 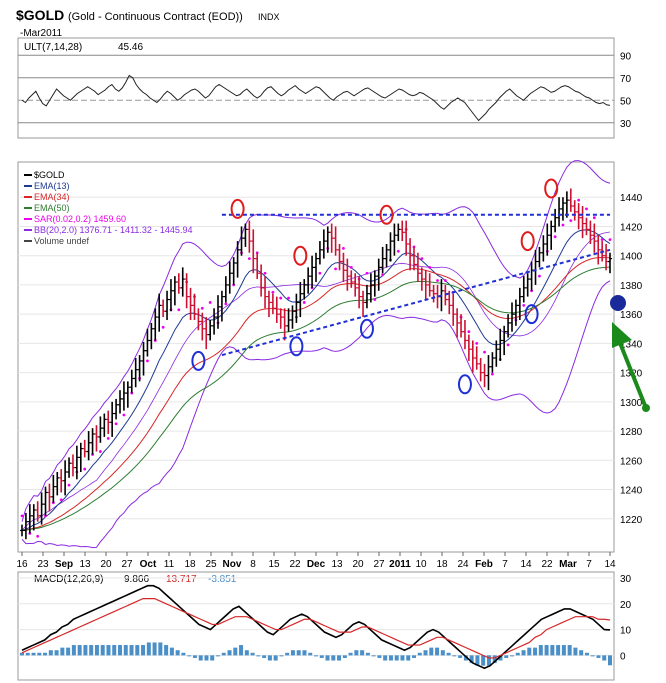 I want to click on x-tick-label: 7, so click(x=505, y=564).